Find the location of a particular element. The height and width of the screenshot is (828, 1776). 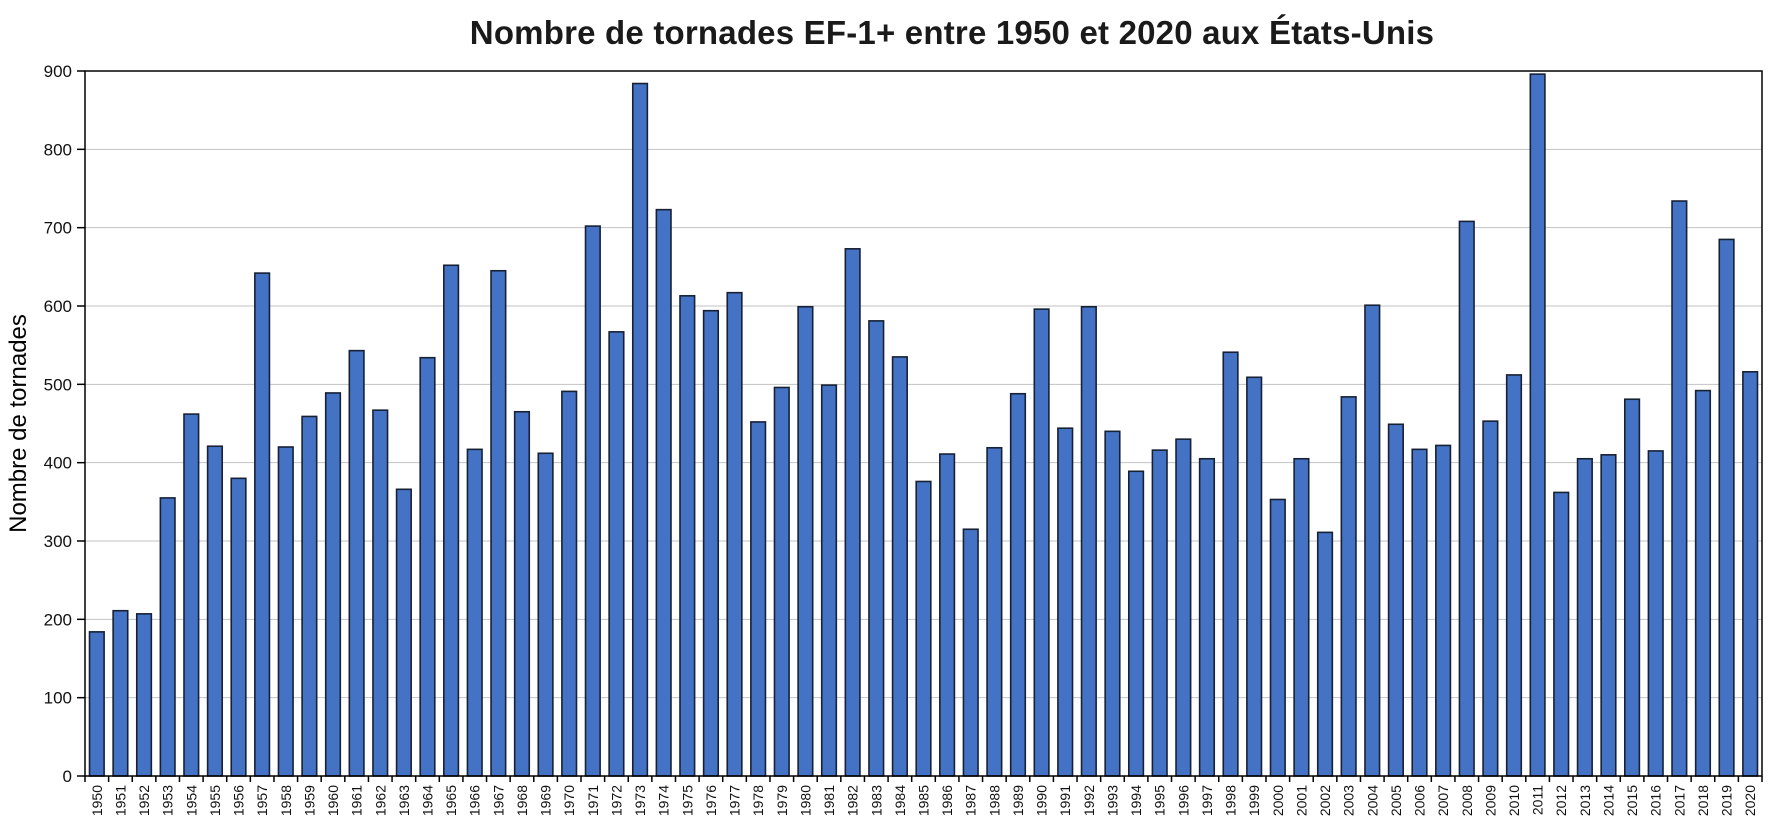

x-tick-label-1979: 1979 is located at coordinates (782, 800).